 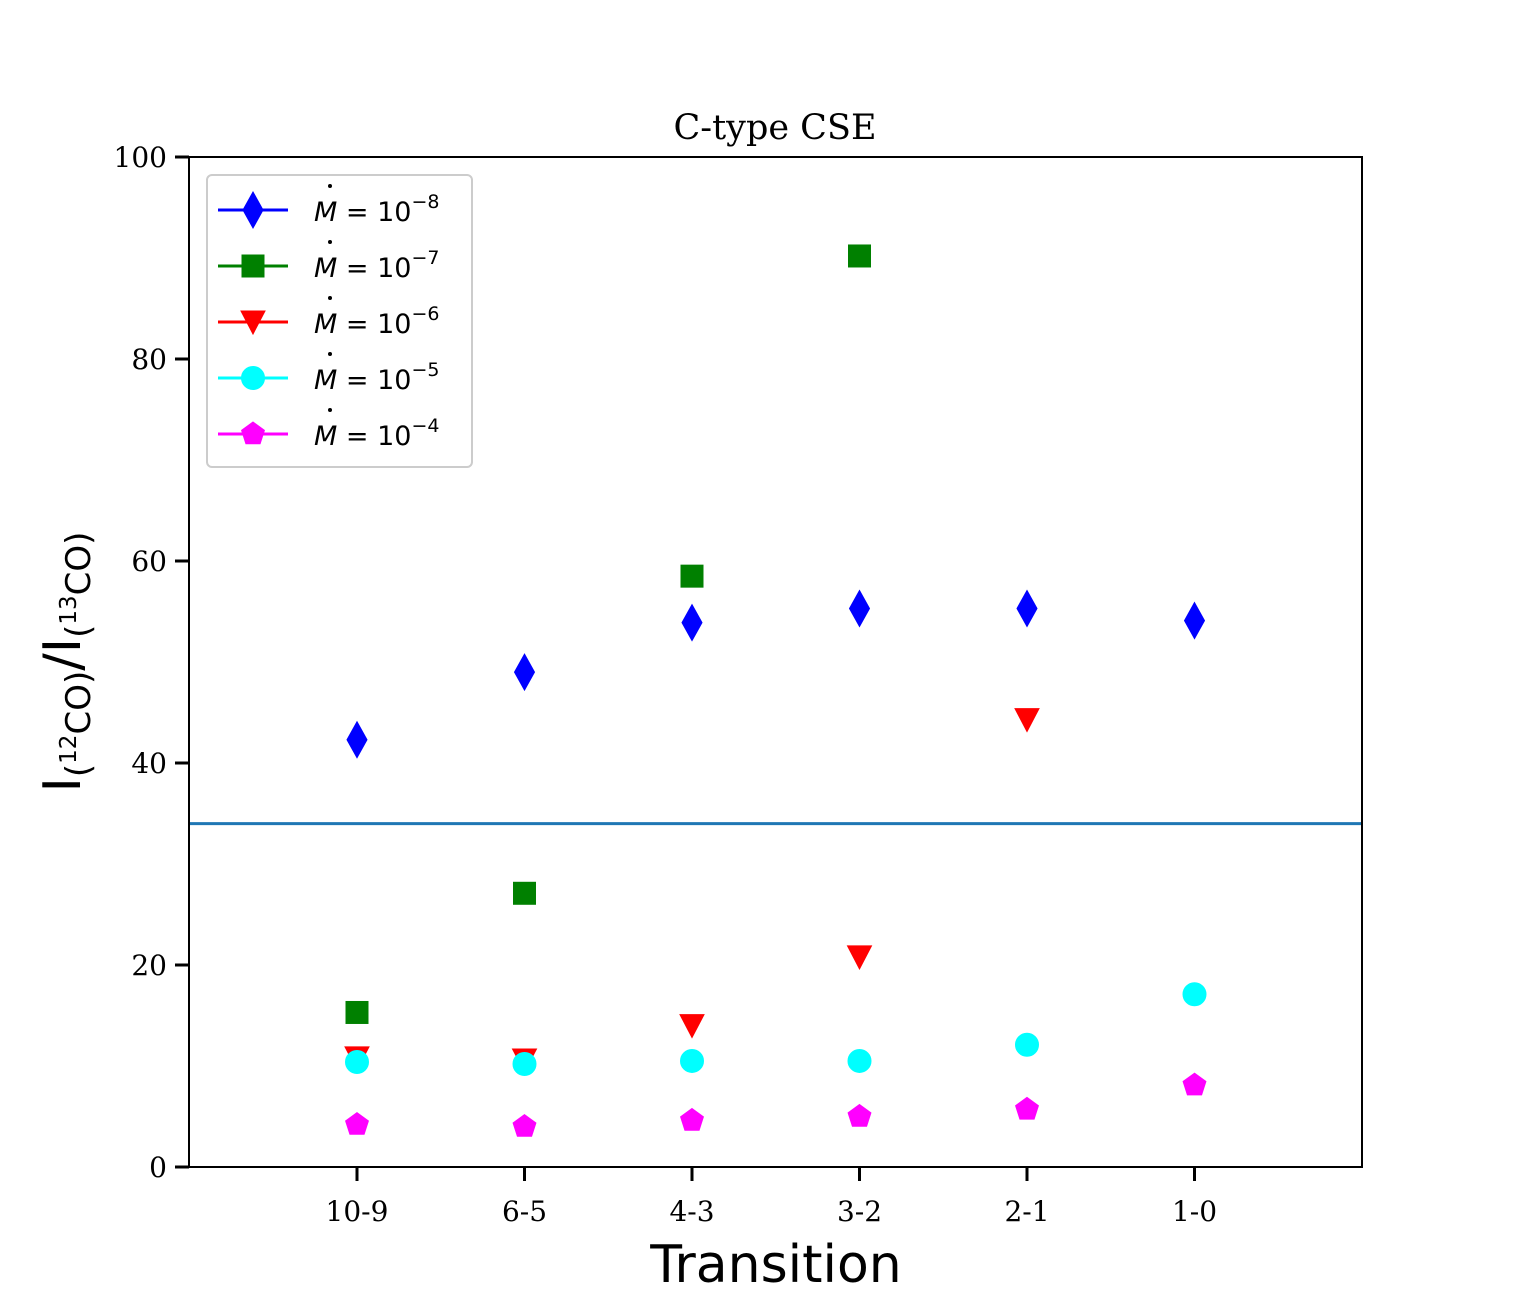 I want to click on chart-title: C-type CSE, so click(x=775, y=128).